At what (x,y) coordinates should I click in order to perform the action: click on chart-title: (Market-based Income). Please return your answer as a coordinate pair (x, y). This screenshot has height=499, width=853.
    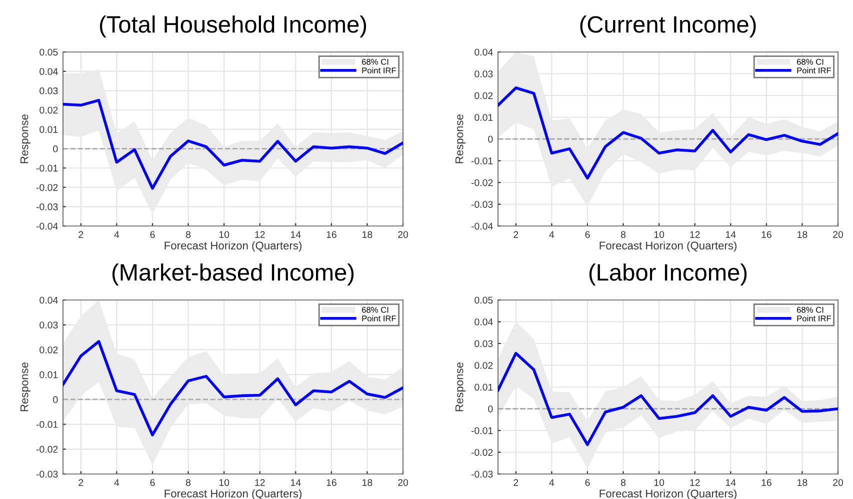
    Looking at the image, I should click on (233, 274).